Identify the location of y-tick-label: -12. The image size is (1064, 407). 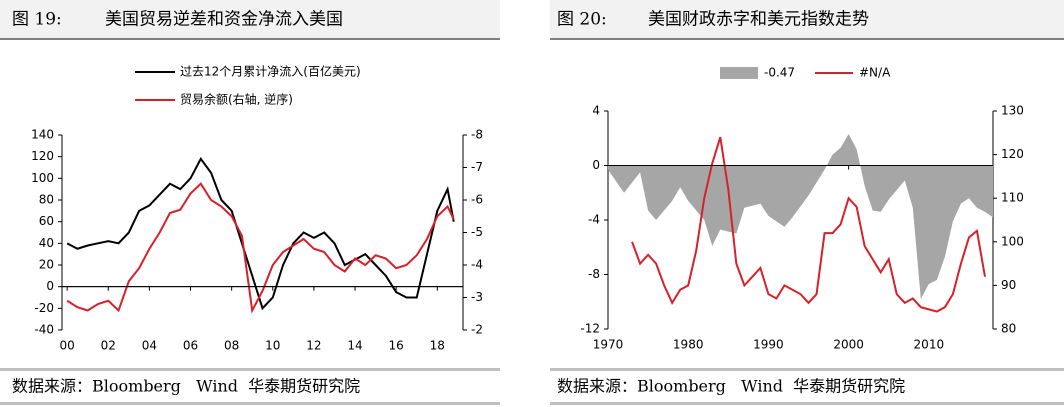
(590, 329).